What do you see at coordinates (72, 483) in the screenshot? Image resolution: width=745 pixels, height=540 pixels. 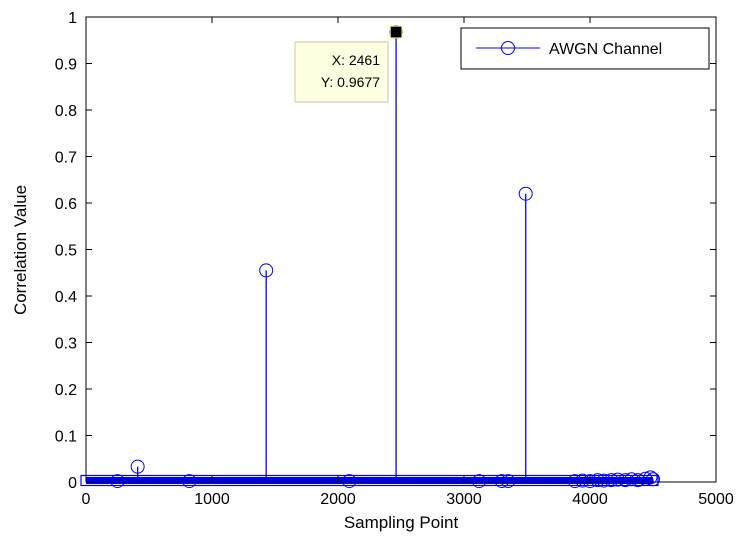 I see `y-tick-label-0: 0` at bounding box center [72, 483].